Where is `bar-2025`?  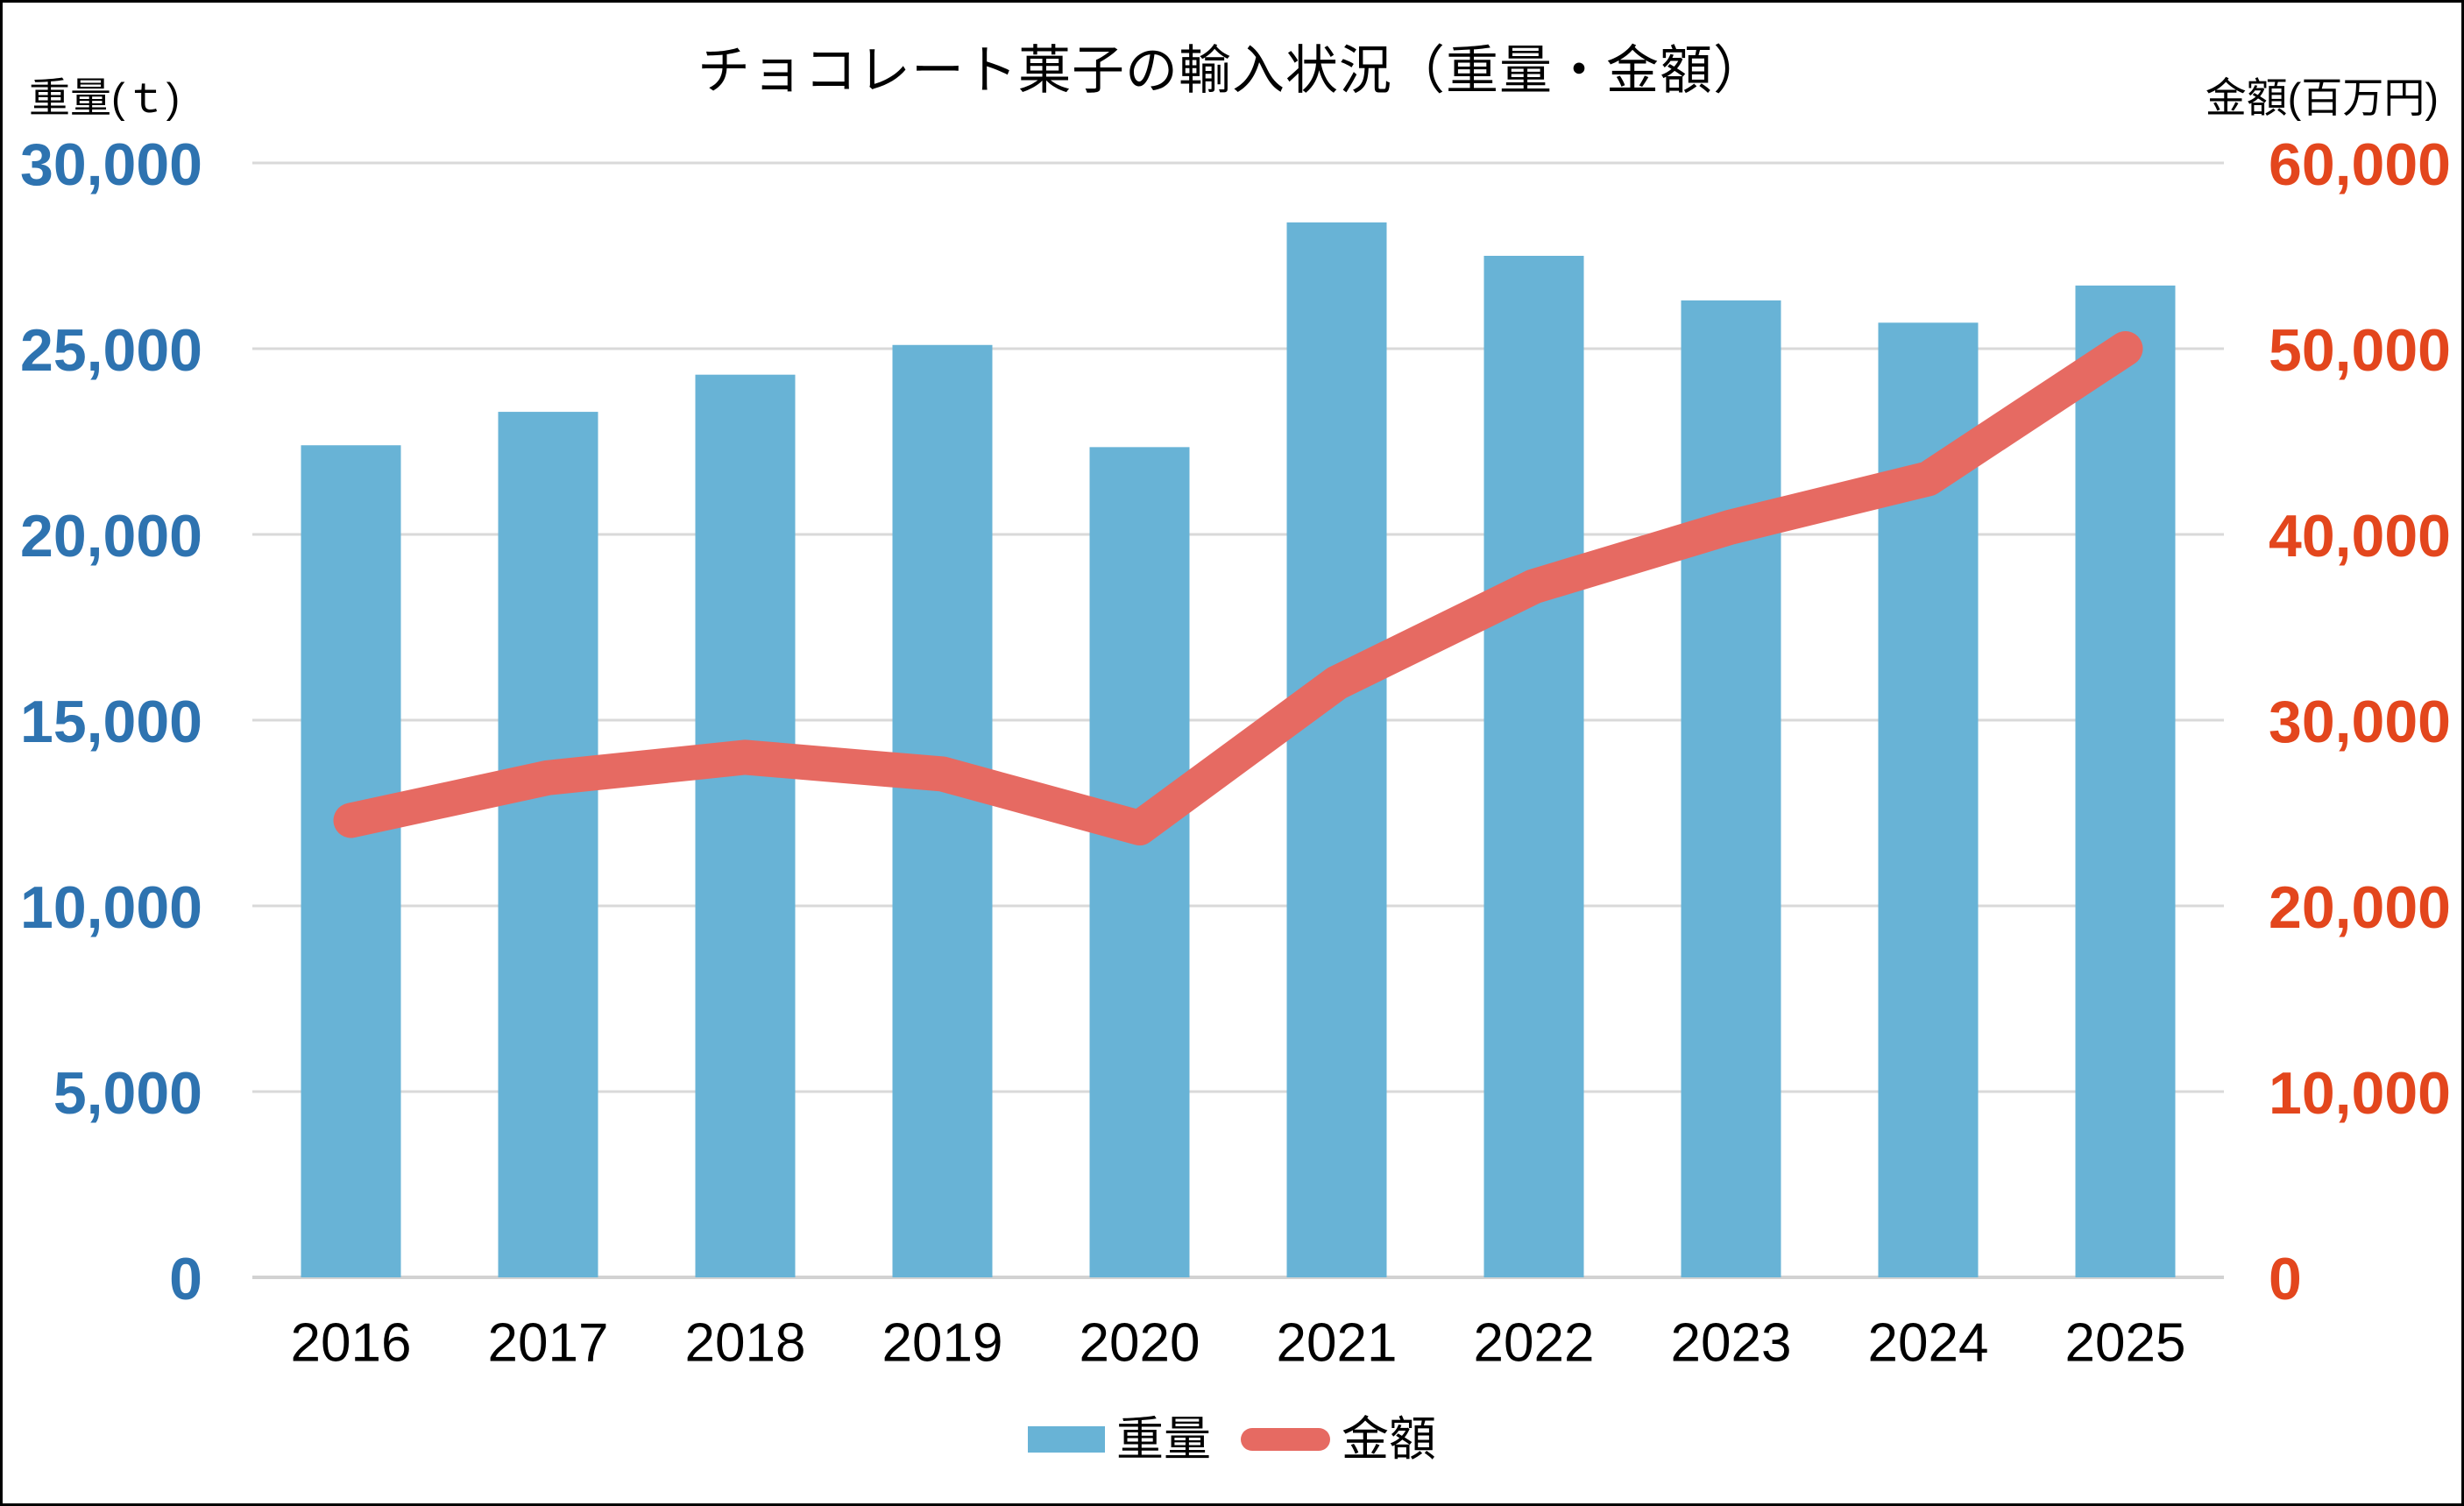 bar-2025 is located at coordinates (2125, 781).